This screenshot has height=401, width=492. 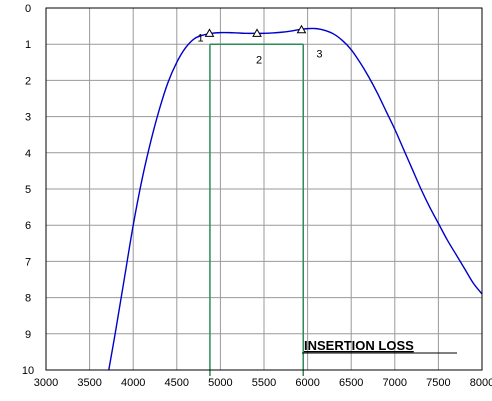 What do you see at coordinates (89, 383) in the screenshot?
I see `x-tick-label: 3500` at bounding box center [89, 383].